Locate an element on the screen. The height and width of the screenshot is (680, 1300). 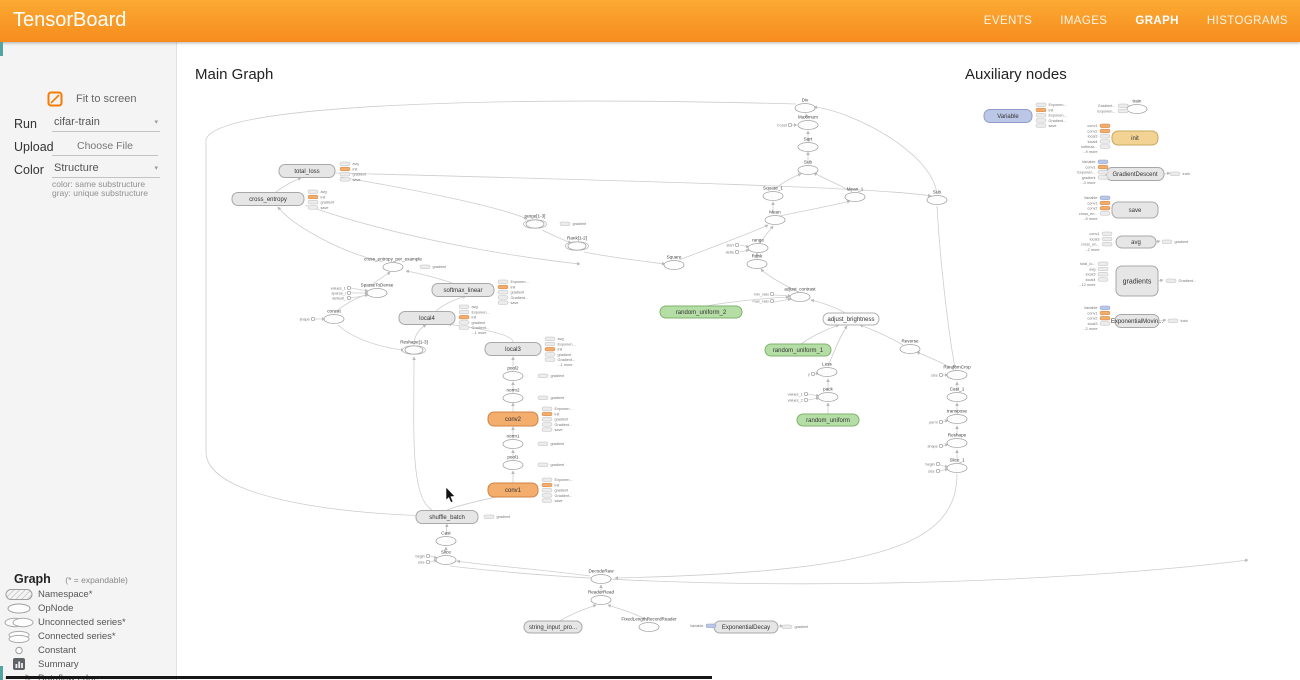
node-randomcrop: RandomCrop is located at coordinates (957, 372).